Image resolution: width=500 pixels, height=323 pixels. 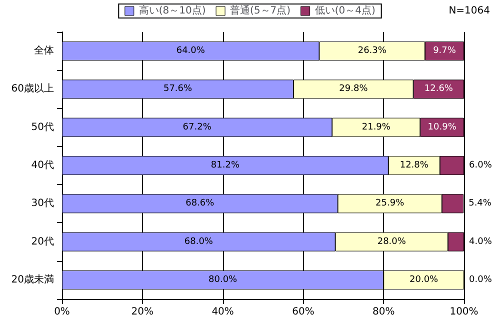 What do you see at coordinates (391, 241) in the screenshot?
I see `data-label: 28.0%` at bounding box center [391, 241].